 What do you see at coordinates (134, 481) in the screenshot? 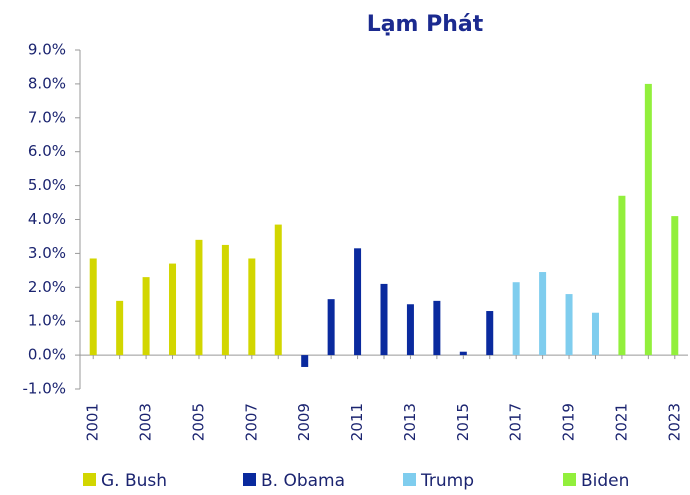
I see `legend-label: G. Bush` at bounding box center [134, 481].